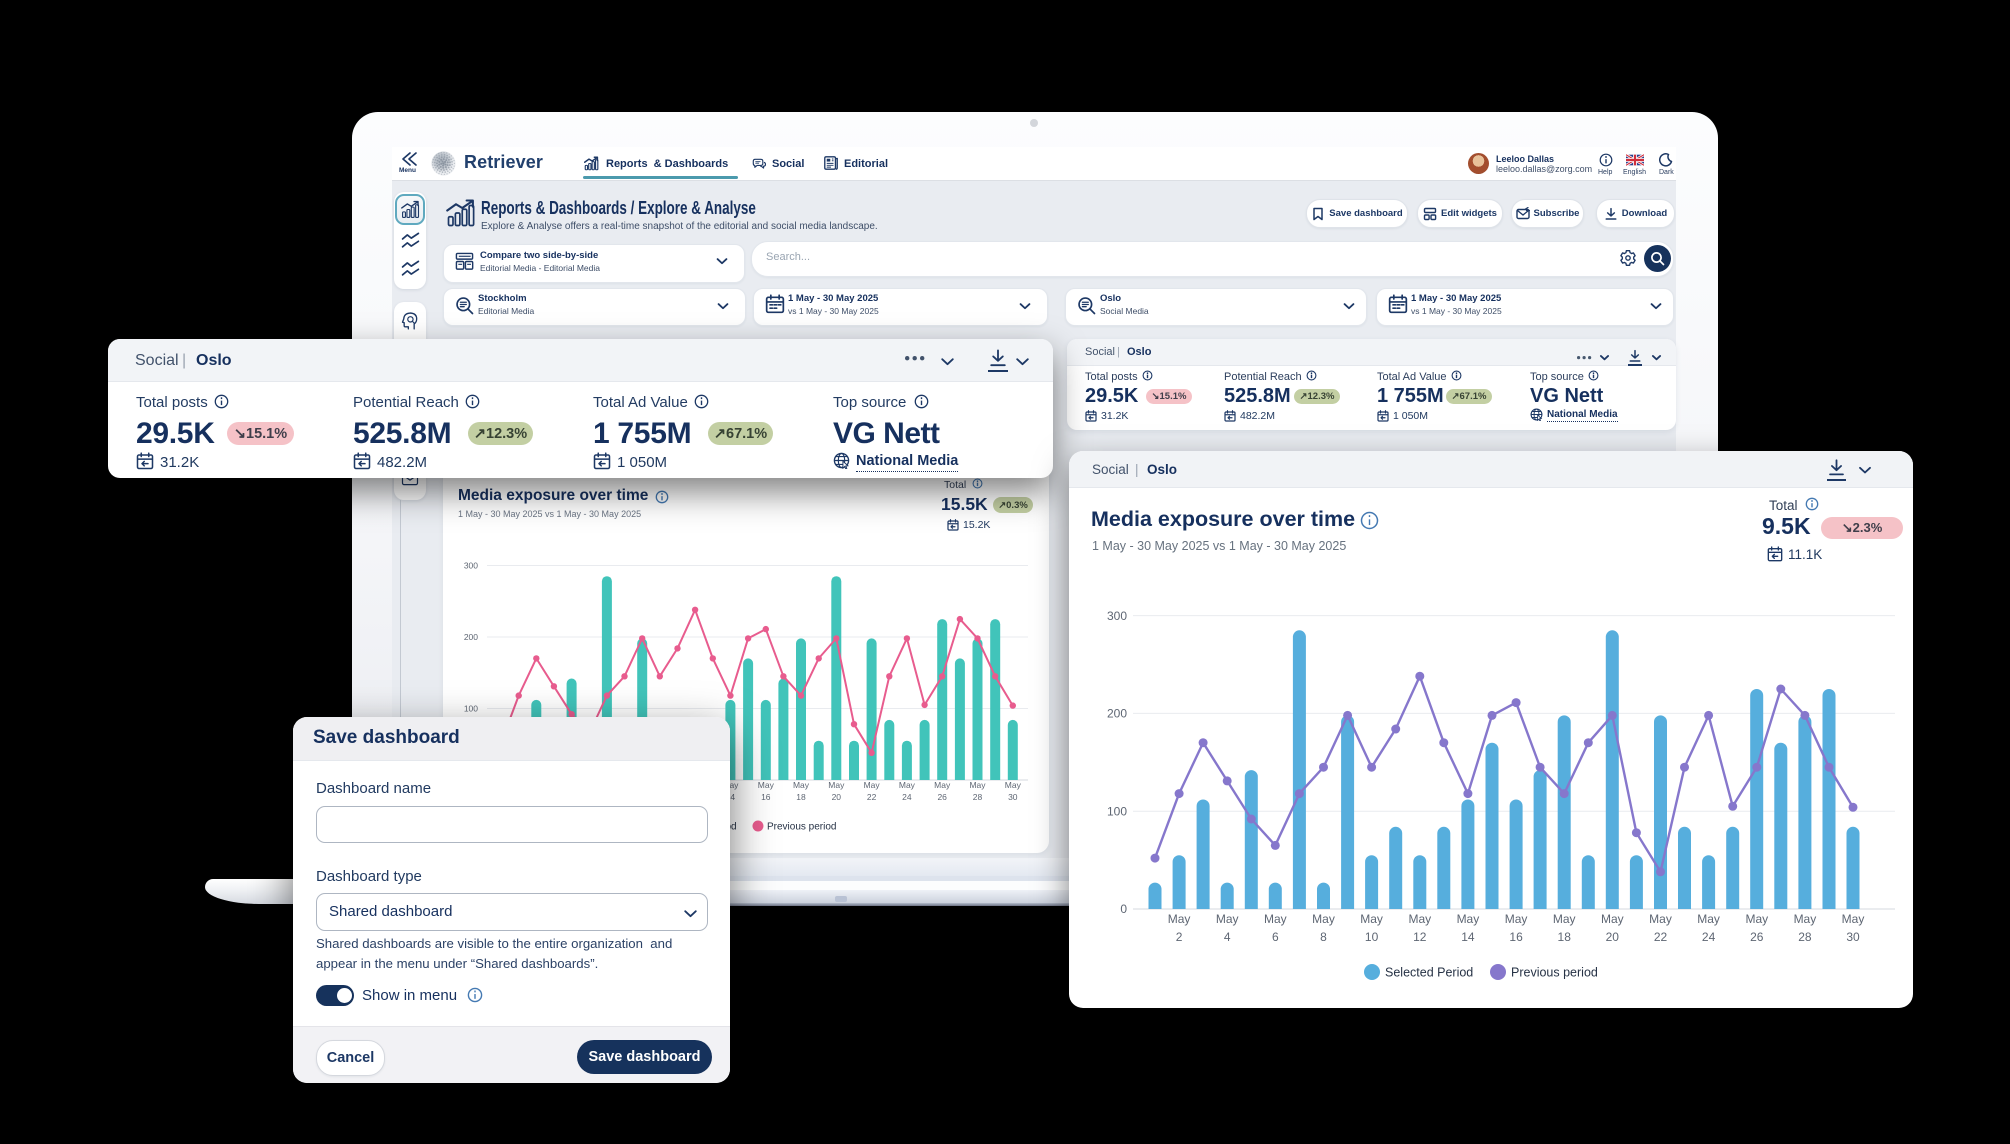 This screenshot has width=2010, height=1144. What do you see at coordinates (1323, 937) in the screenshot?
I see `svg-text: 8` at bounding box center [1323, 937].